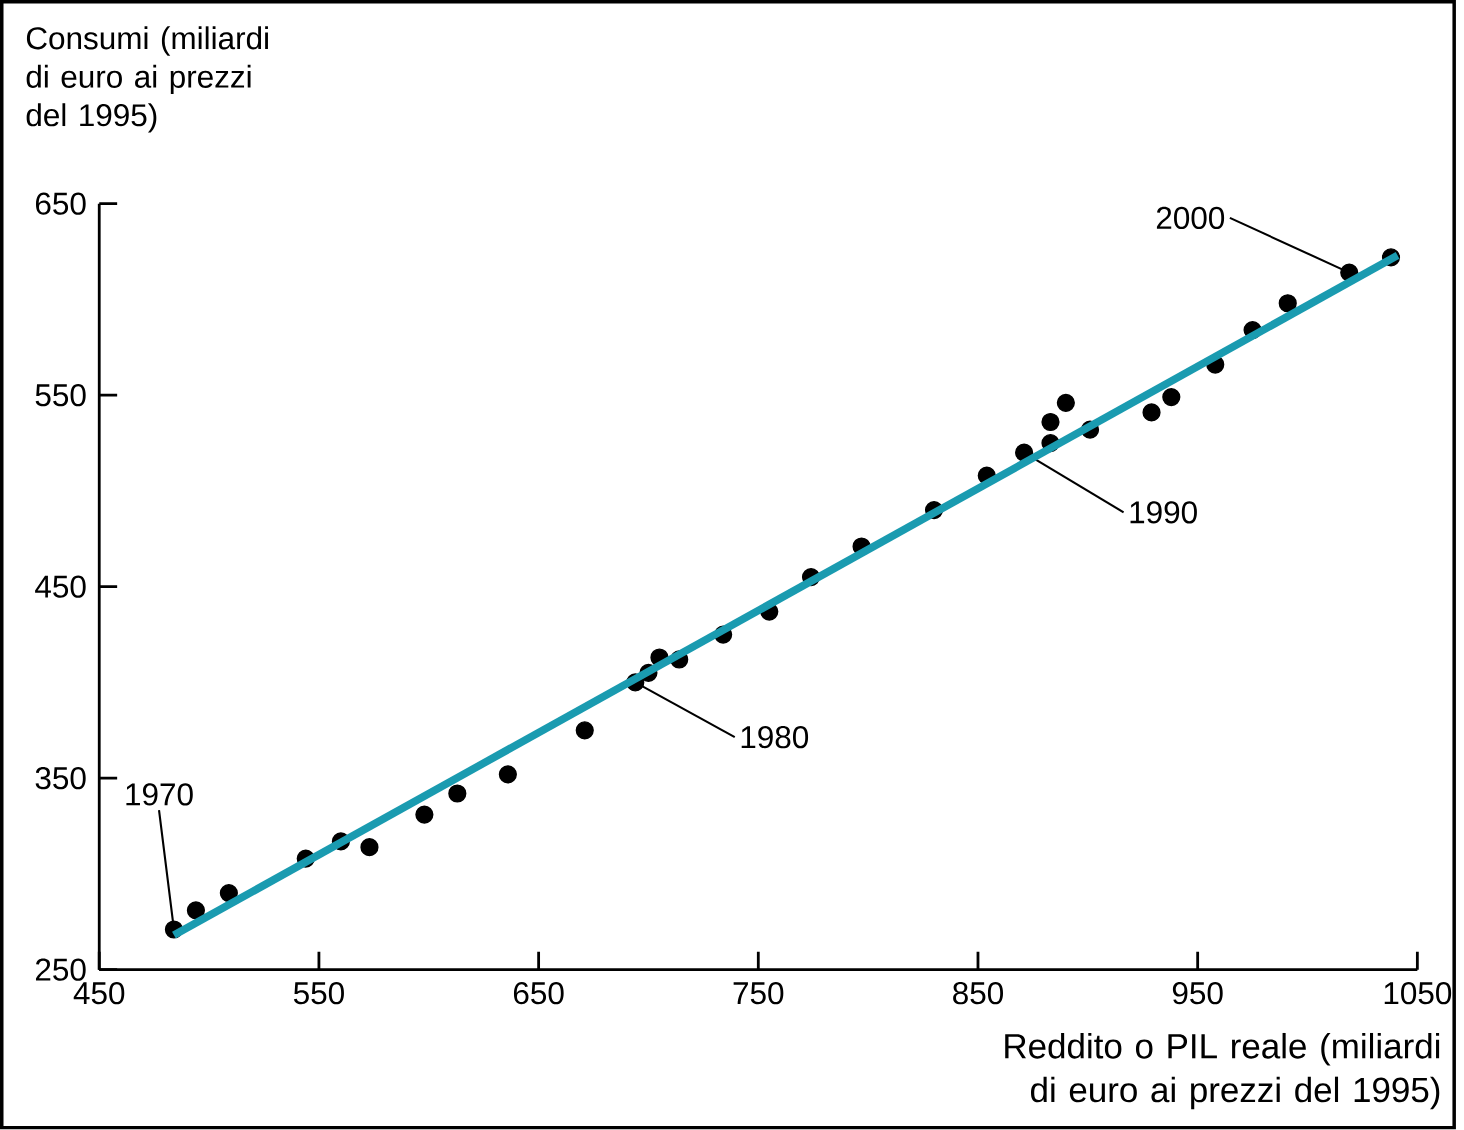 The image size is (1464, 1130). I want to click on y-tick-label: 250, so click(60, 970).